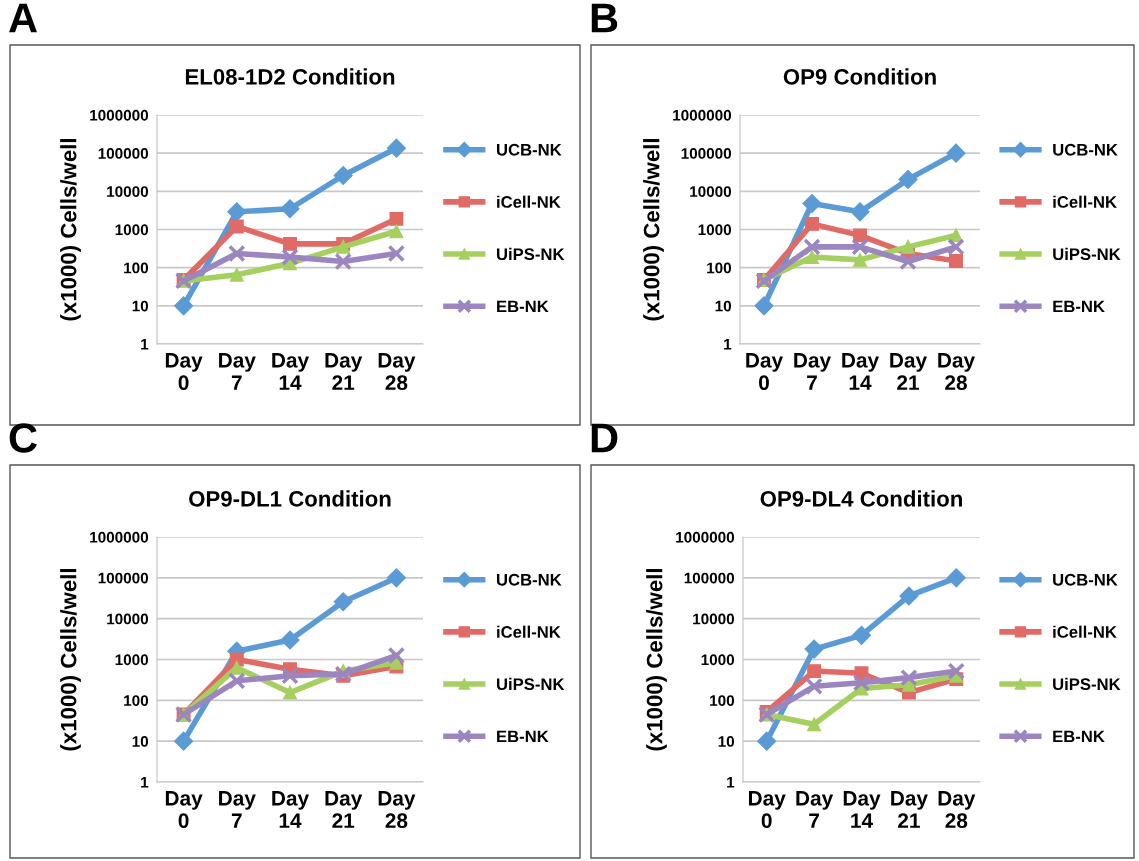  What do you see at coordinates (290, 76) in the screenshot?
I see `chart-title: EL08-1D2 Condition` at bounding box center [290, 76].